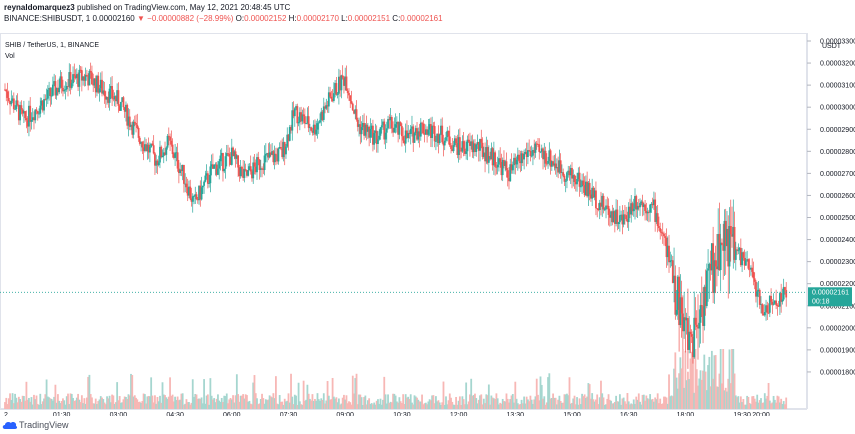 The height and width of the screenshot is (434, 855). I want to click on tradingview-brand: TradingView, so click(44, 425).